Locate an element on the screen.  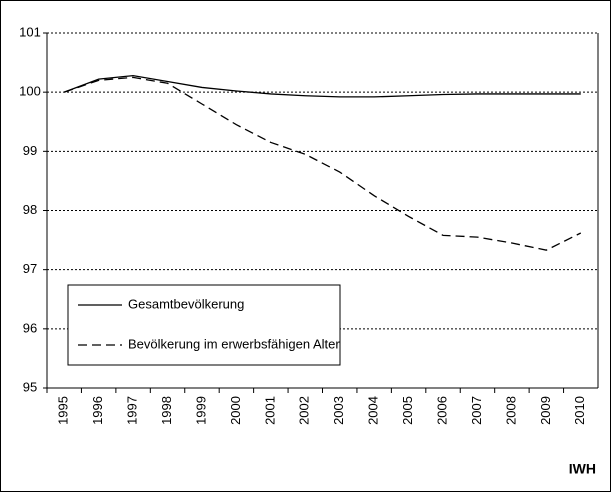
source-label: IWH is located at coordinates (582, 469).